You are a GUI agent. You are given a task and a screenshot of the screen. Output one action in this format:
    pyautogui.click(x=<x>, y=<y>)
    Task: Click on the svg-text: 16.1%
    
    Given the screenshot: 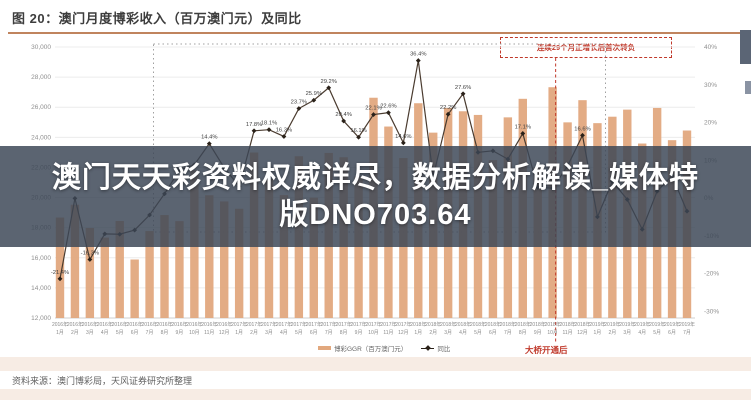 What is the action you would take?
    pyautogui.click(x=358, y=131)
    